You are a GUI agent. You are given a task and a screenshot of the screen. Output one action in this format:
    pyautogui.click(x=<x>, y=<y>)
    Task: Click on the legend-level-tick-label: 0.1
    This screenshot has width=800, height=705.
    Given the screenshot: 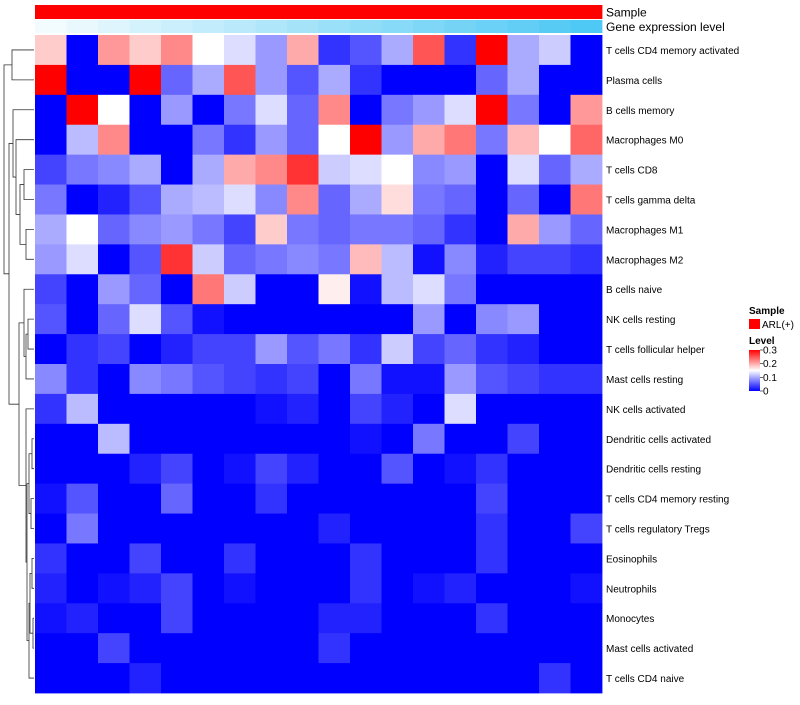 What is the action you would take?
    pyautogui.click(x=770, y=378)
    